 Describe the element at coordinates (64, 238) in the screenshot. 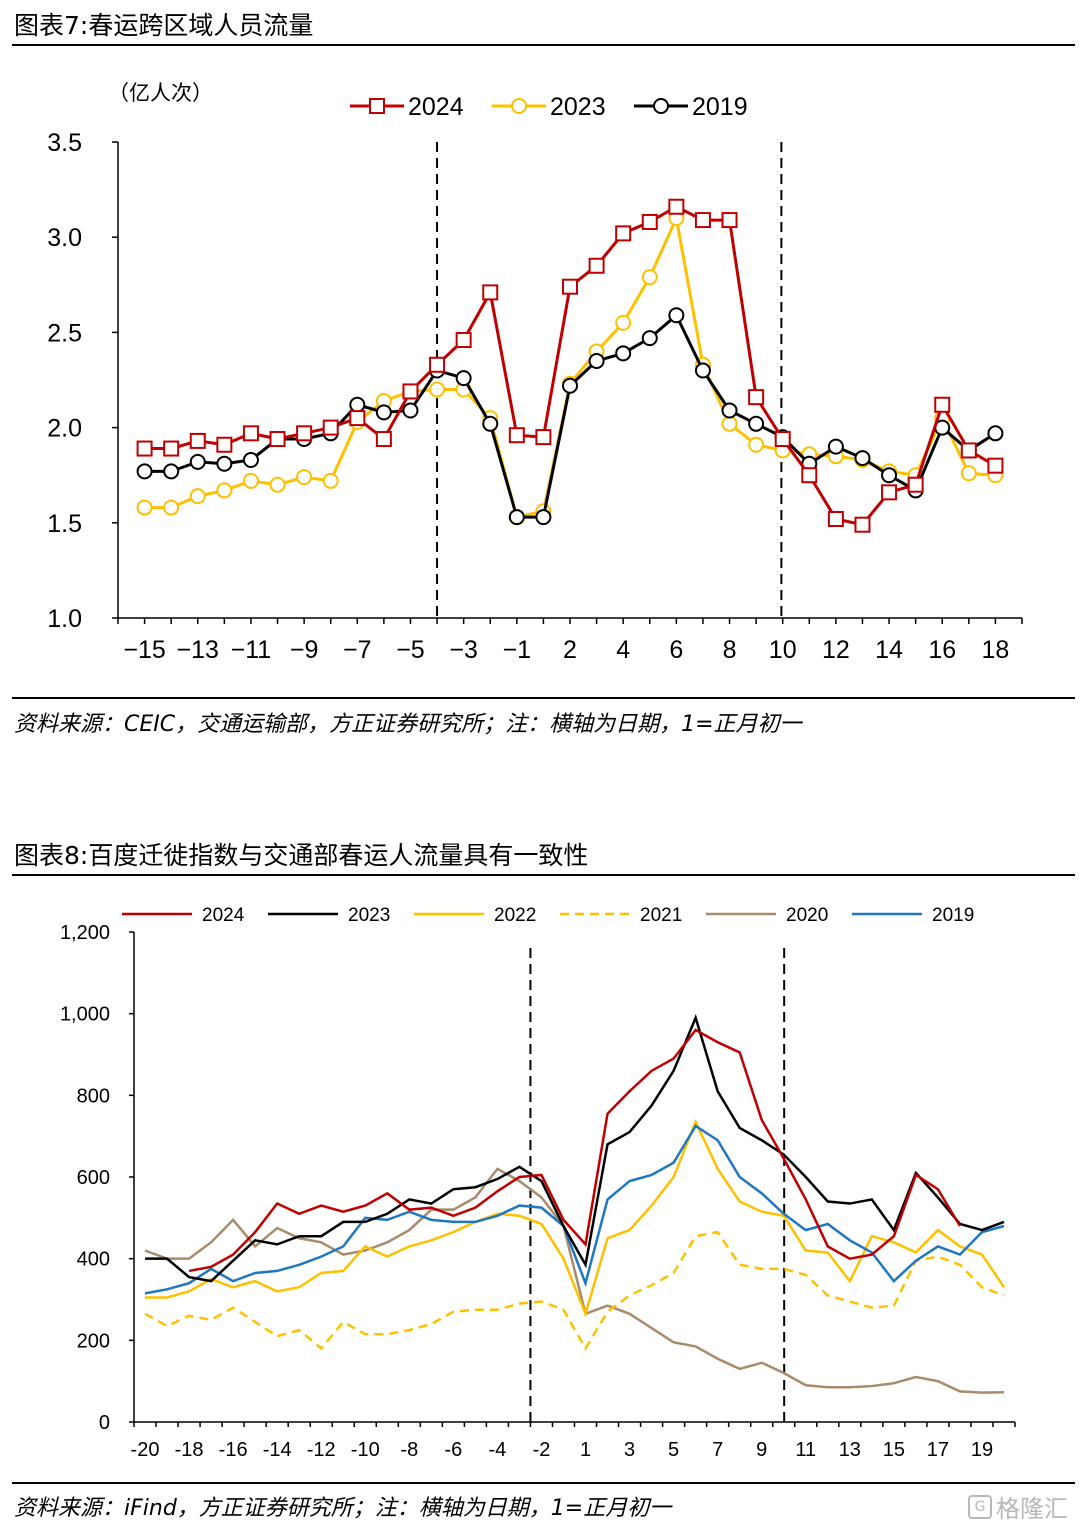

I see `y-tick-label: 3.0` at that location.